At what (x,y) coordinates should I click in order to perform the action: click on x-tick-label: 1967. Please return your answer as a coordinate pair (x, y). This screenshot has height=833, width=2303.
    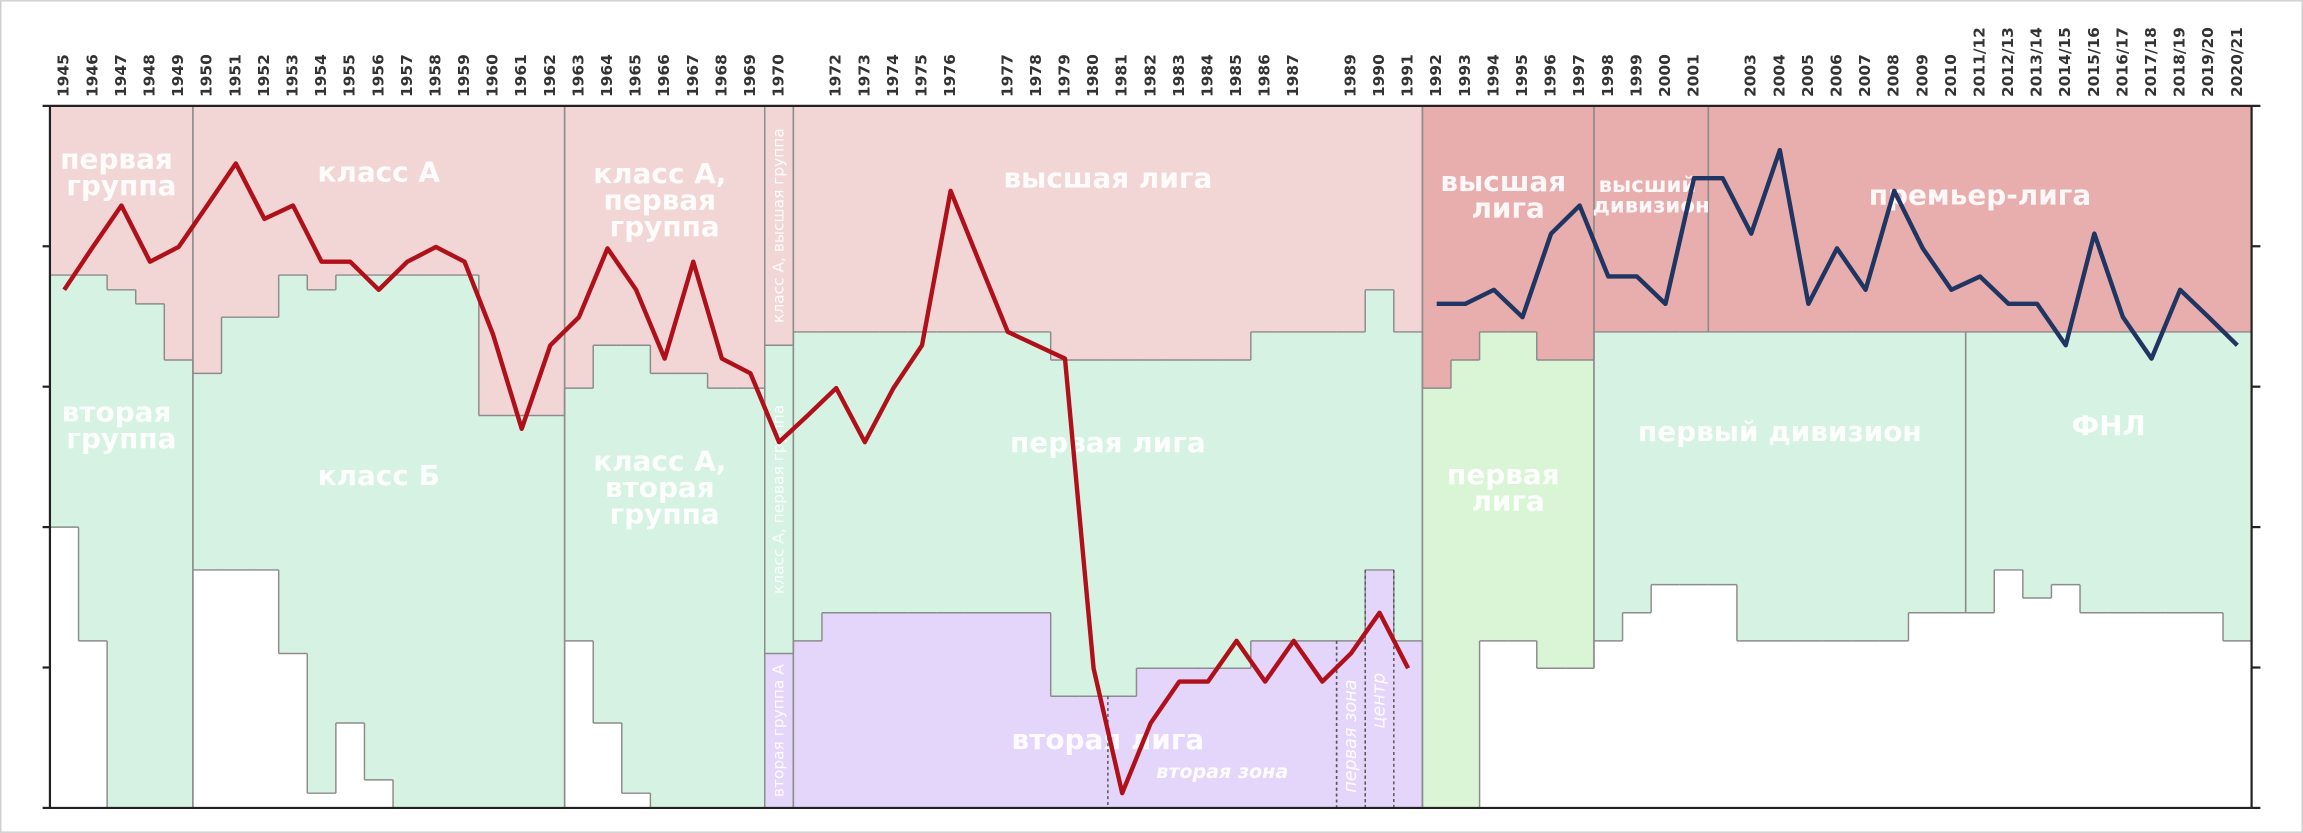
    Looking at the image, I should click on (693, 75).